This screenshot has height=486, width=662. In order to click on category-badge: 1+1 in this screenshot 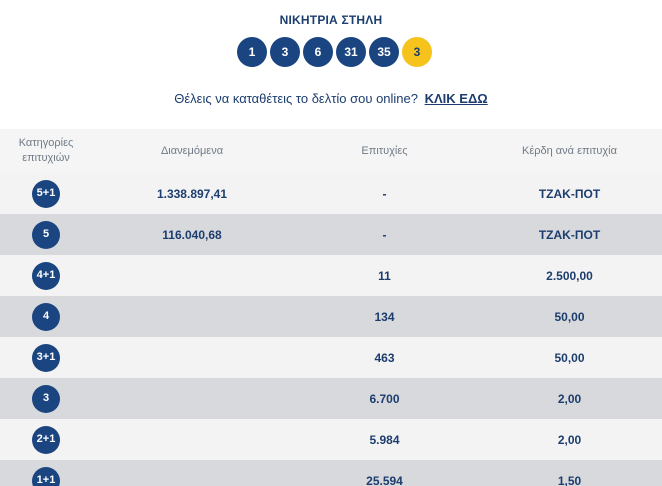, I will do `click(46, 476)`.